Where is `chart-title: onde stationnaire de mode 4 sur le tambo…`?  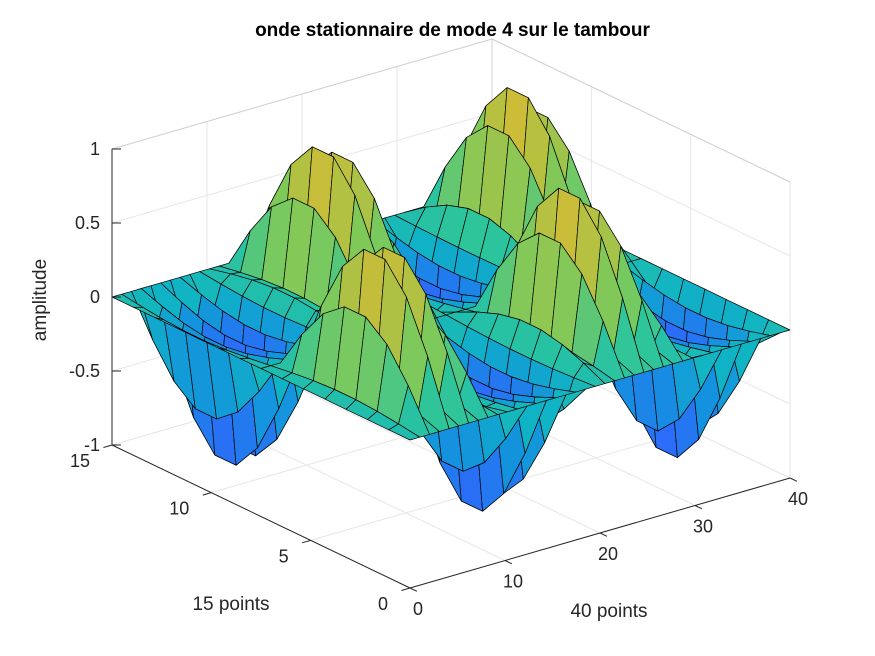 chart-title: onde stationnaire de mode 4 sur le tambo… is located at coordinates (452, 30).